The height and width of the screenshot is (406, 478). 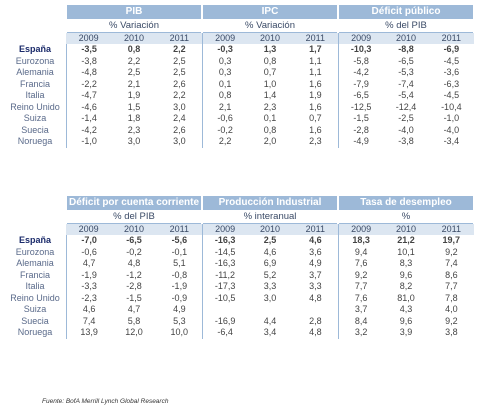 I want to click on table-cell: 2,2, so click(x=224, y=142).